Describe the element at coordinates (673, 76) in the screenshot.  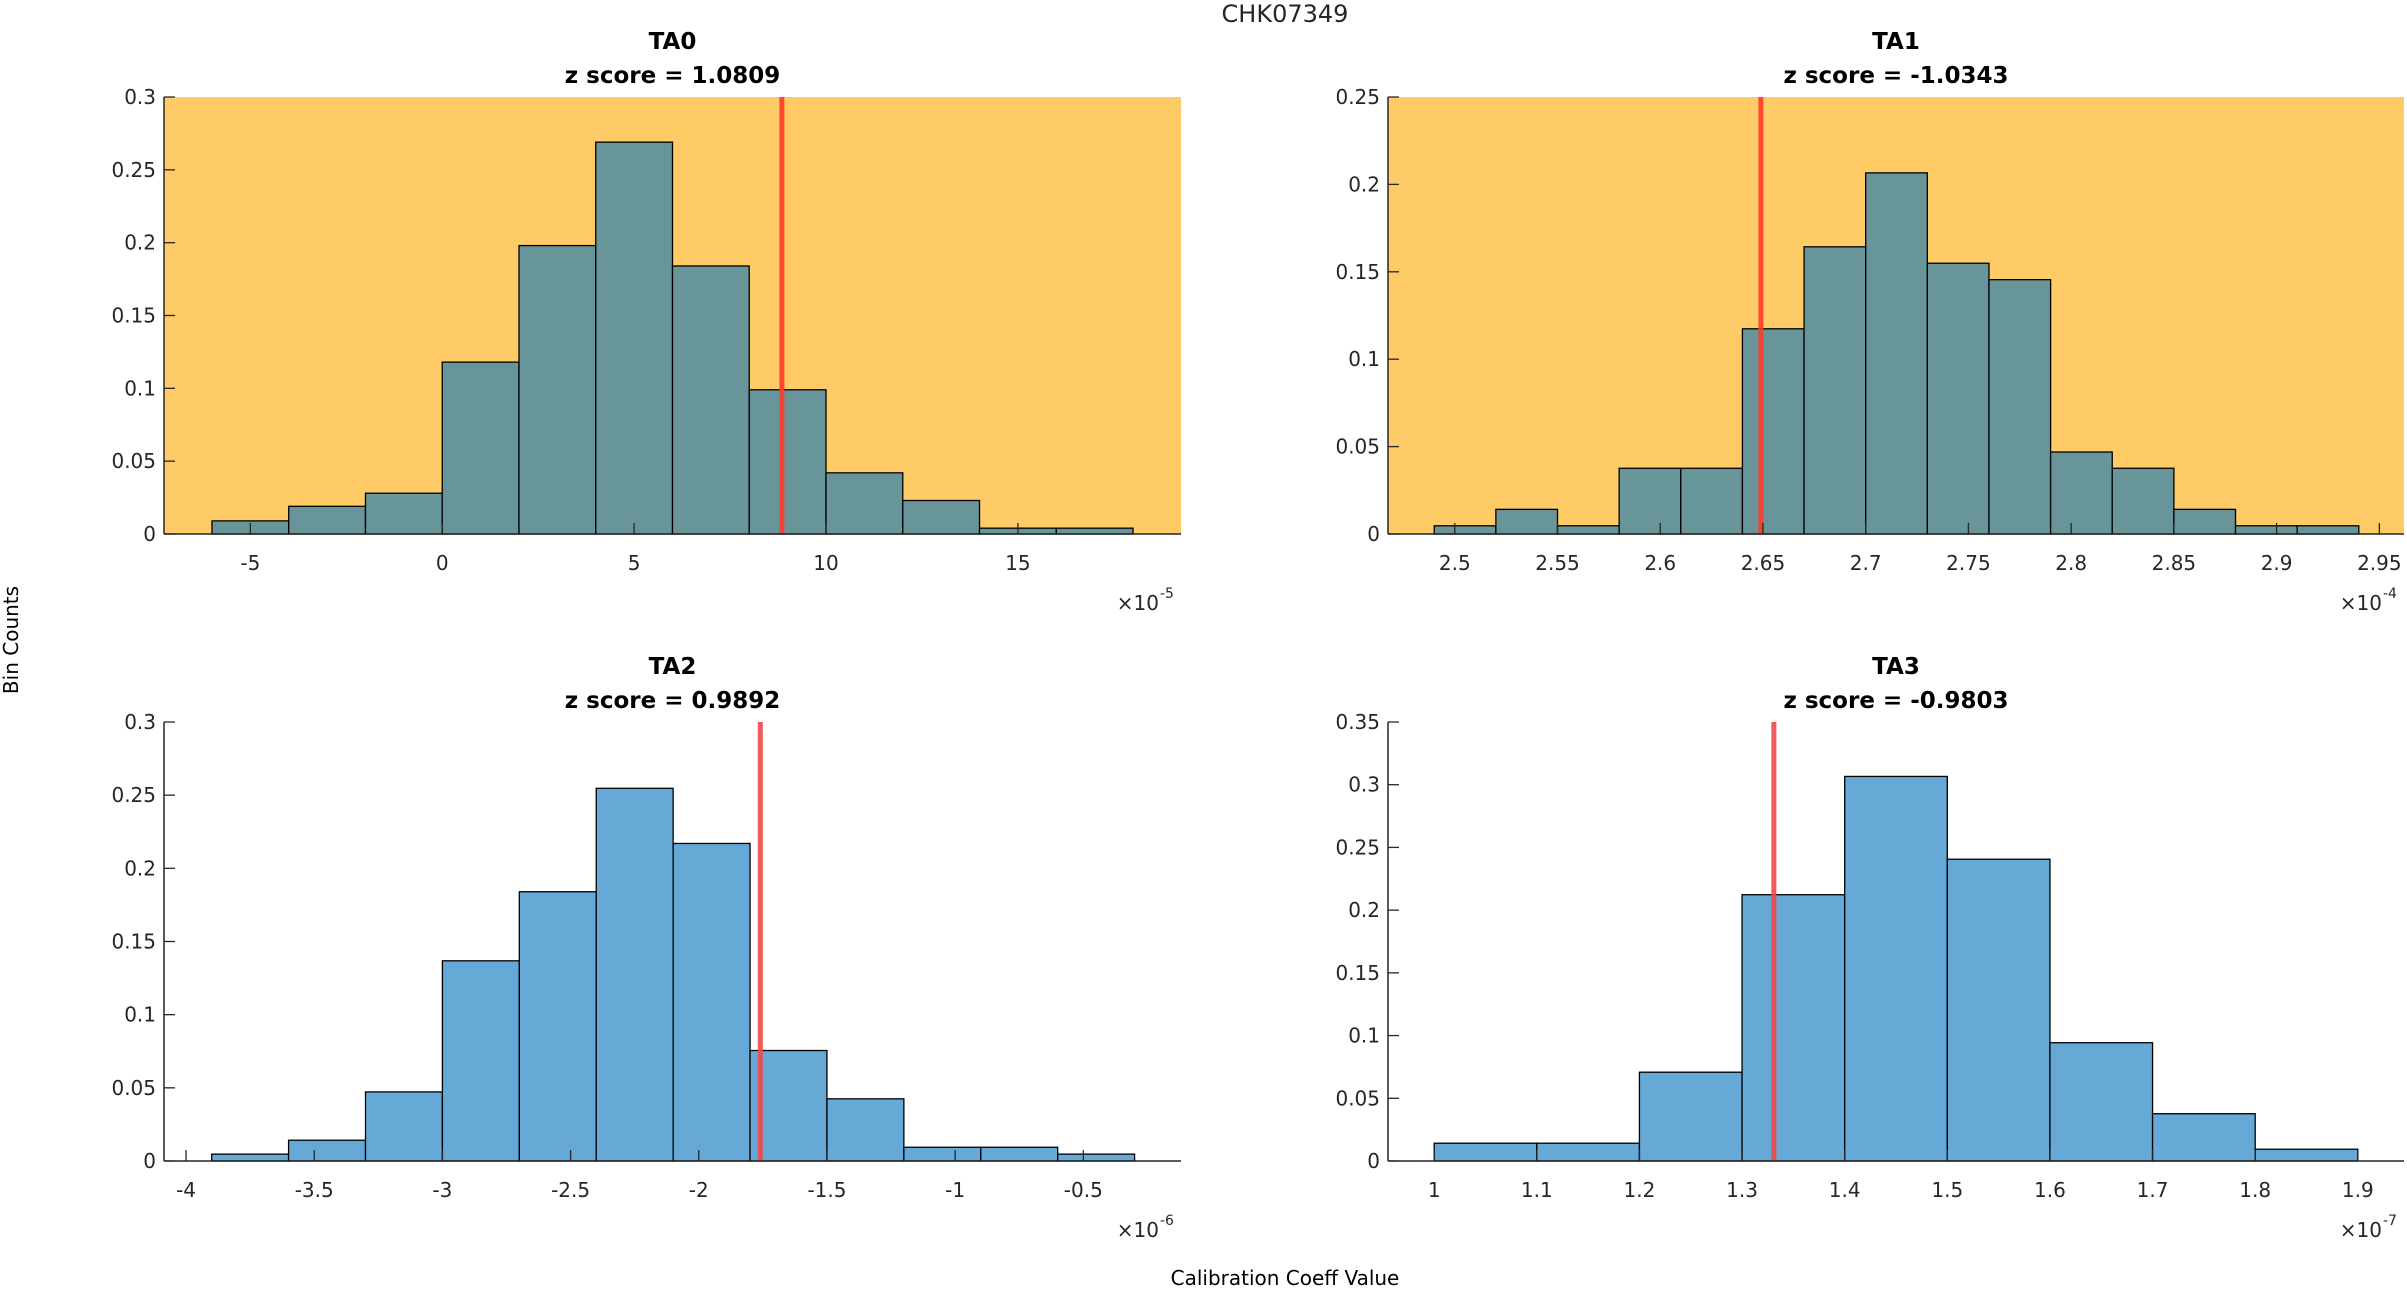
I see `subplot-zscore: z score = 1.0809` at that location.